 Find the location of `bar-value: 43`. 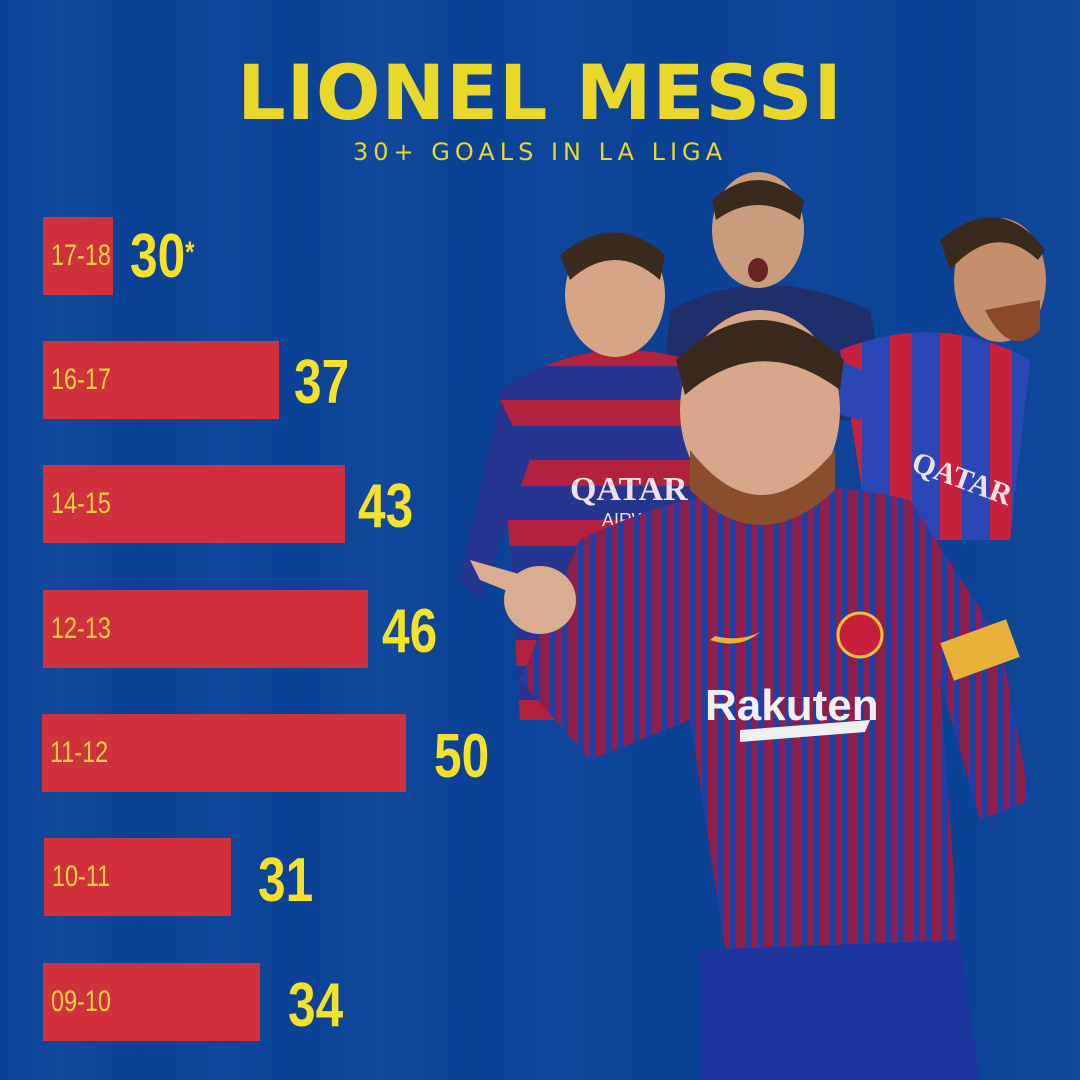

bar-value: 43 is located at coordinates (386, 506).